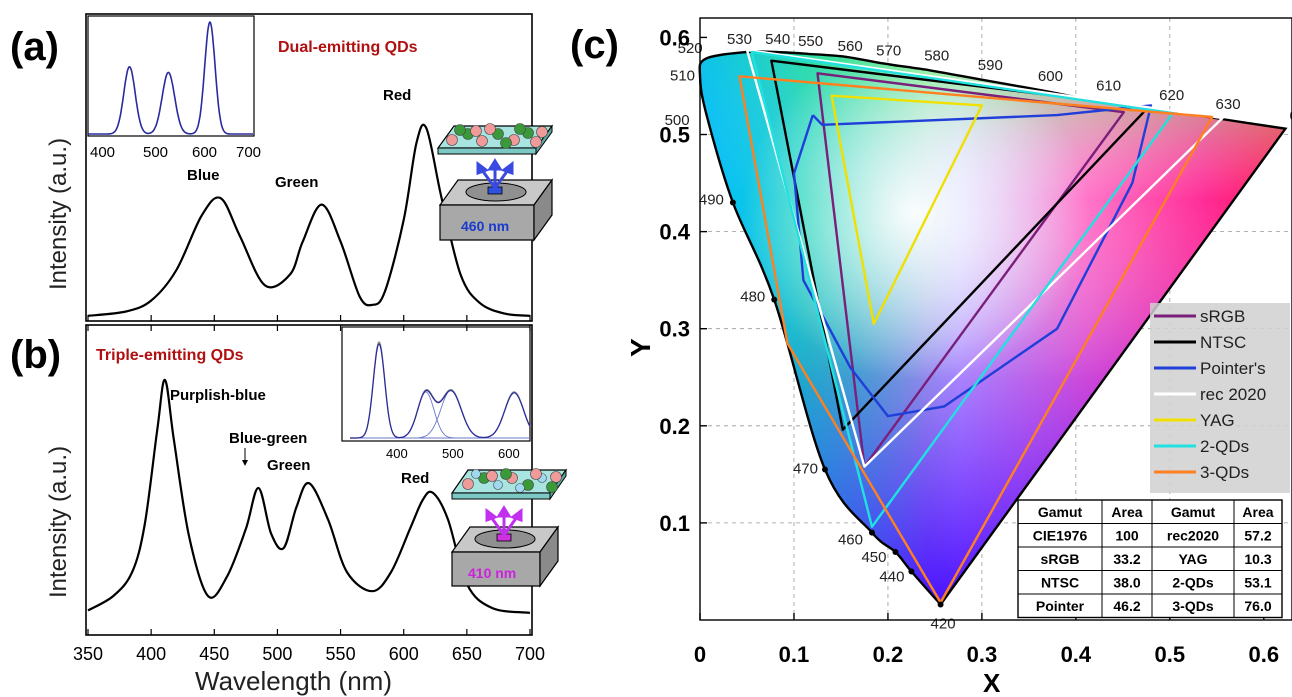  Describe the element at coordinates (1257, 559) in the screenshot. I see `table-value: 10.3` at that location.